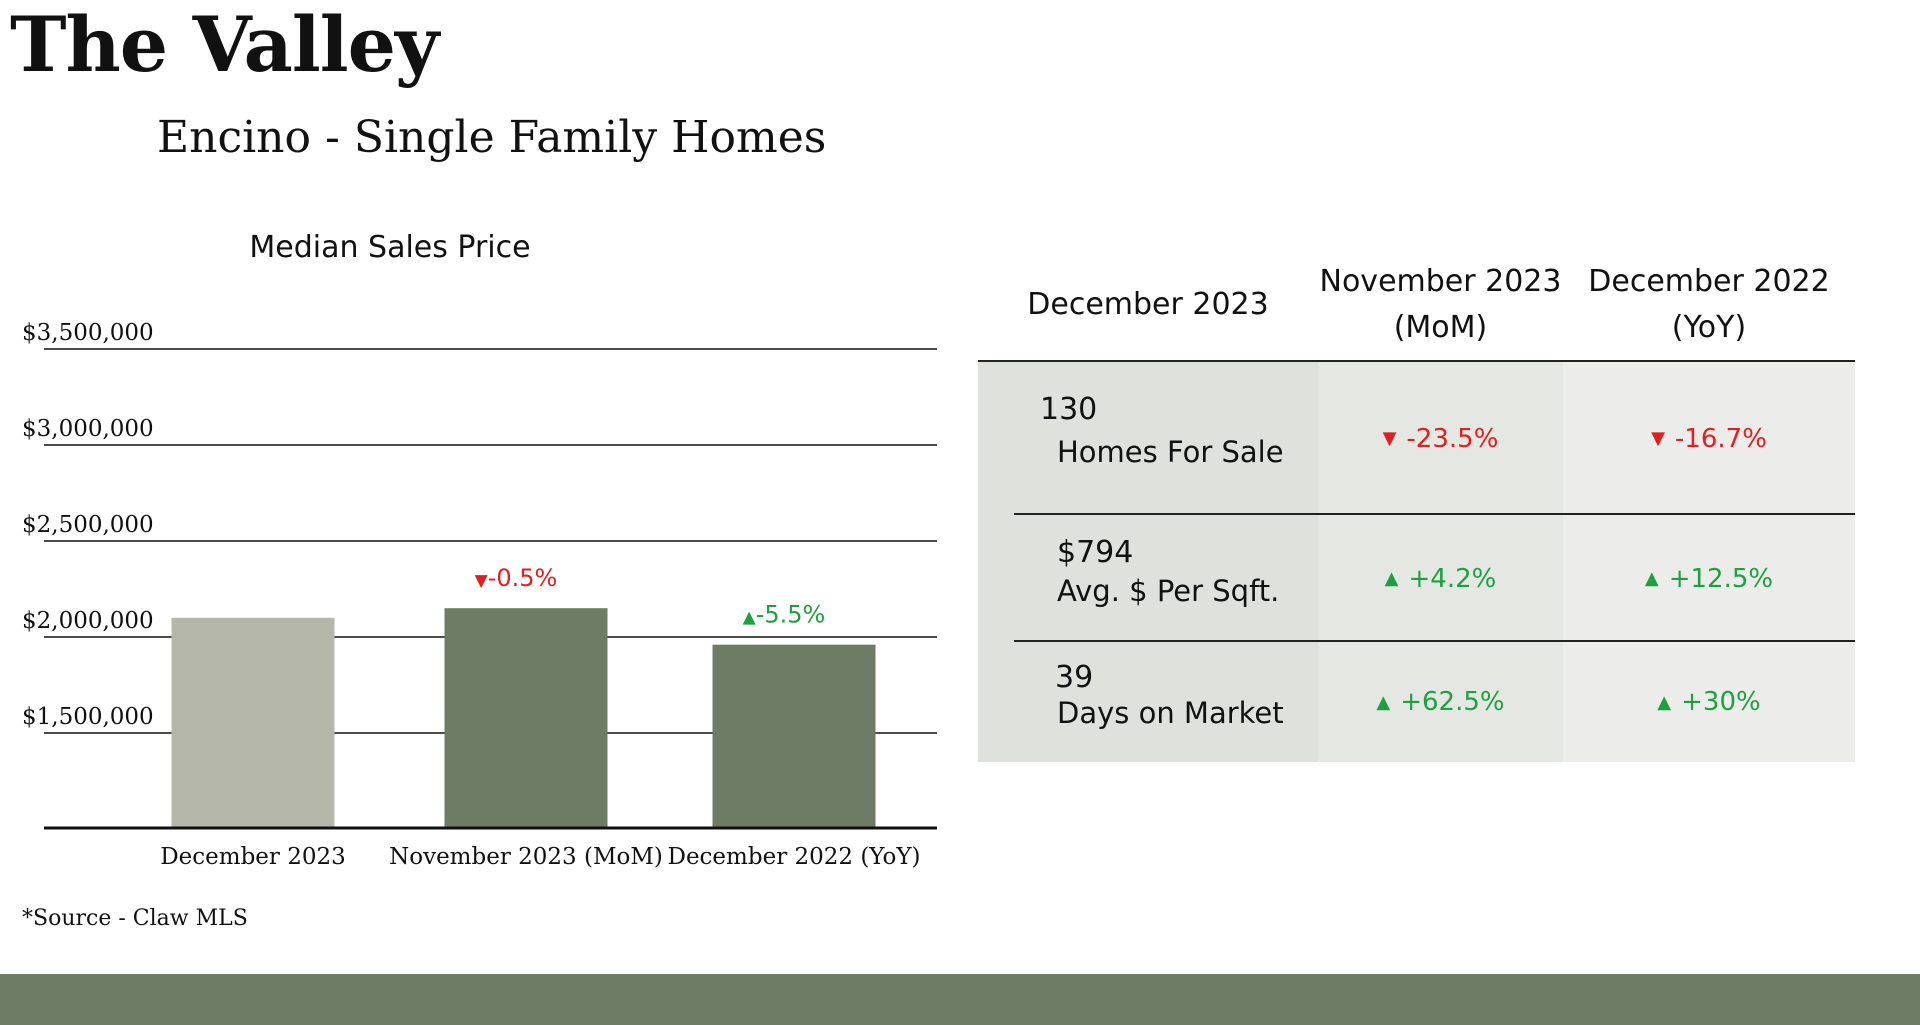 The width and height of the screenshot is (1920, 1025). What do you see at coordinates (1721, 702) in the screenshot?
I see `yoy-value: +30%` at bounding box center [1721, 702].